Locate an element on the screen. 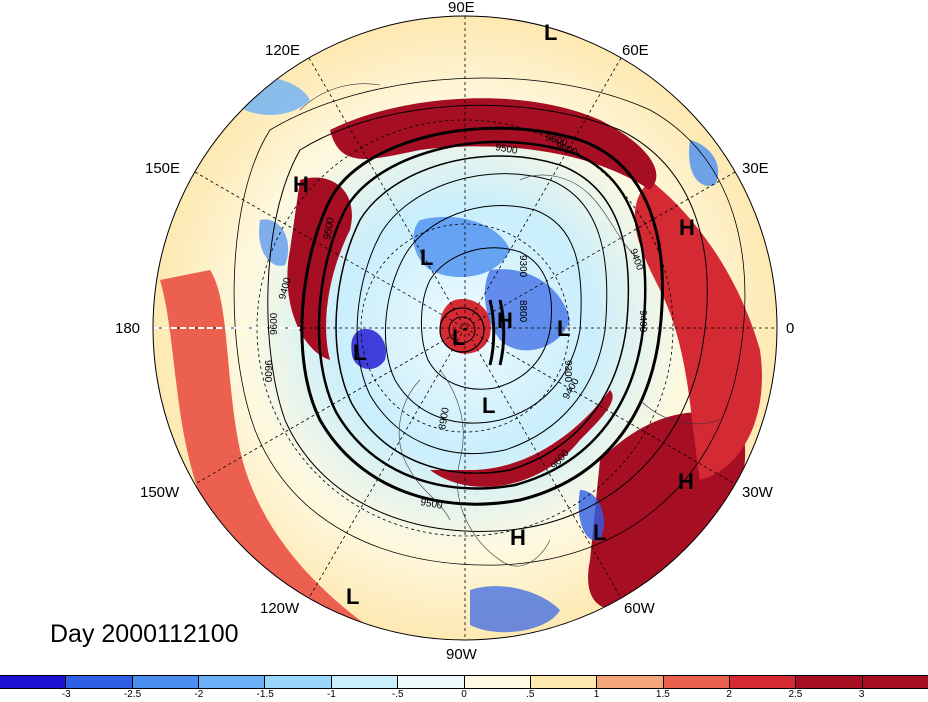 The image size is (928, 702). lon-label-60e: 60E is located at coordinates (635, 50).